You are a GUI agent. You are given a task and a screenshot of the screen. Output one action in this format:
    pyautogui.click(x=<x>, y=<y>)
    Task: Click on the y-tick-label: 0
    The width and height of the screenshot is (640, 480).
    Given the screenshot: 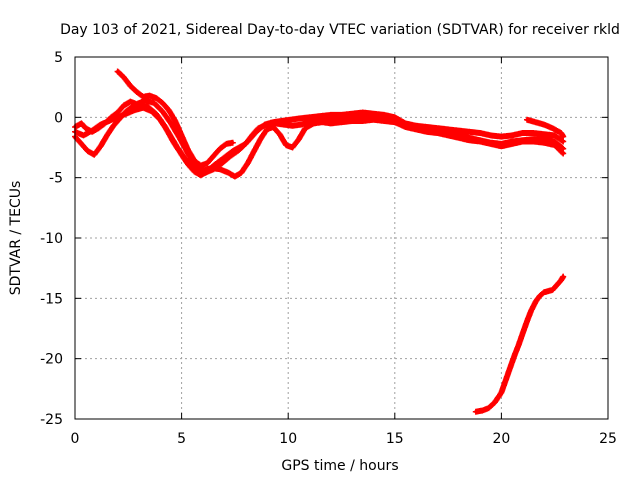 What is the action you would take?
    pyautogui.click(x=58, y=118)
    